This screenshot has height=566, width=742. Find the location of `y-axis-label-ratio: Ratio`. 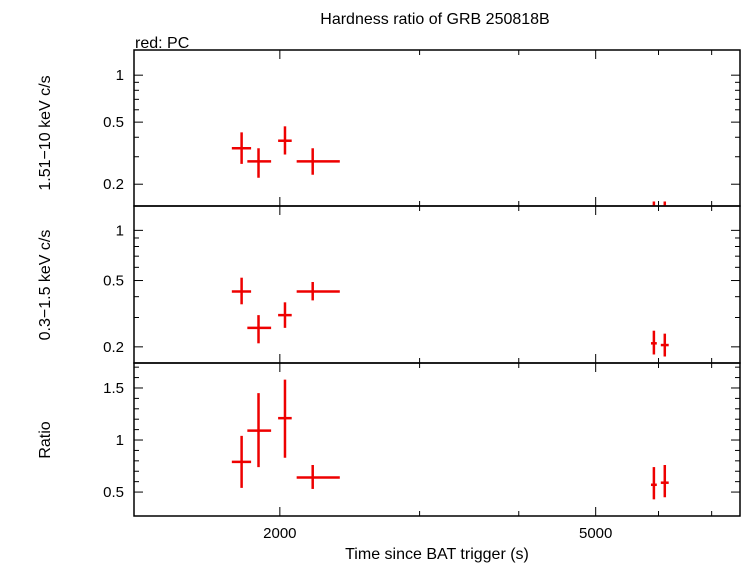

y-axis-label-ratio: Ratio is located at coordinates (45, 439).